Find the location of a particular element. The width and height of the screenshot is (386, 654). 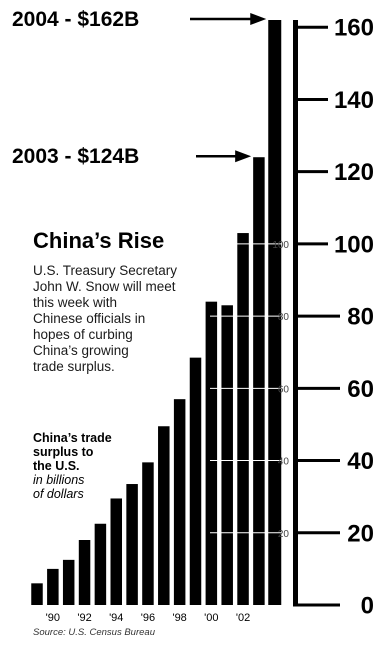

subhead-line: China’s trade is located at coordinates (72, 438).